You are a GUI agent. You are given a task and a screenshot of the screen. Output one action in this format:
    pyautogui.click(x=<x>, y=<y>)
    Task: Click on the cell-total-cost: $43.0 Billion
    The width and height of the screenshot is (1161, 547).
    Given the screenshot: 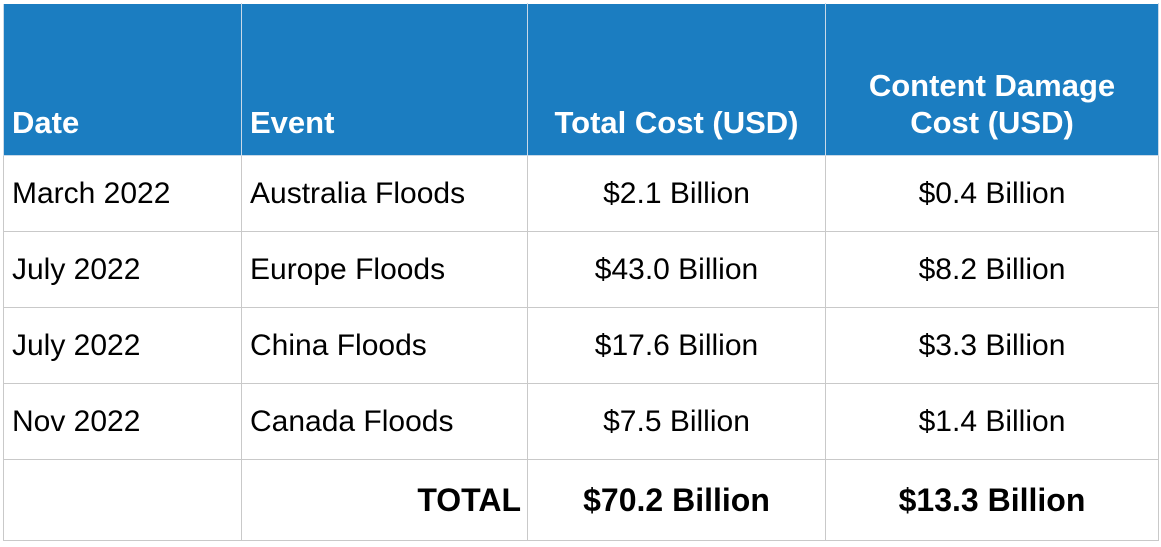 What is the action you would take?
    pyautogui.click(x=676, y=269)
    